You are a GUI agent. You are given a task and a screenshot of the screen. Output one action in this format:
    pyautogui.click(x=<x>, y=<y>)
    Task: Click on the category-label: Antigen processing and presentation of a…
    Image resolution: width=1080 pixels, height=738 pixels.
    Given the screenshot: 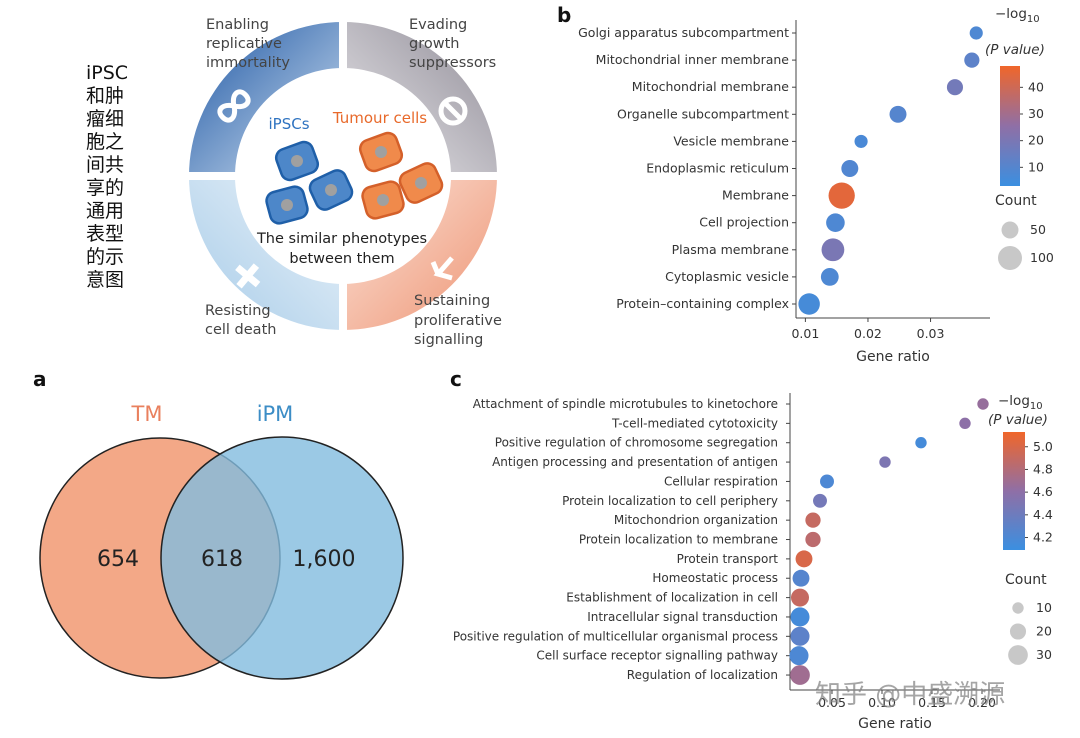 What is the action you would take?
    pyautogui.click(x=635, y=462)
    